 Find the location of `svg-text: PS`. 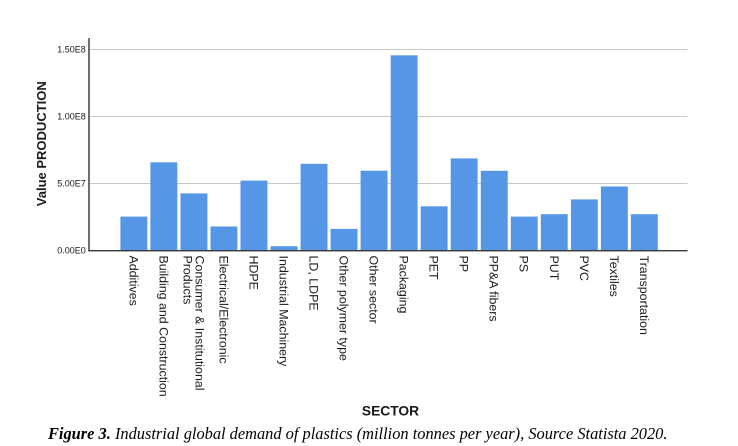

svg-text: PS is located at coordinates (524, 264).